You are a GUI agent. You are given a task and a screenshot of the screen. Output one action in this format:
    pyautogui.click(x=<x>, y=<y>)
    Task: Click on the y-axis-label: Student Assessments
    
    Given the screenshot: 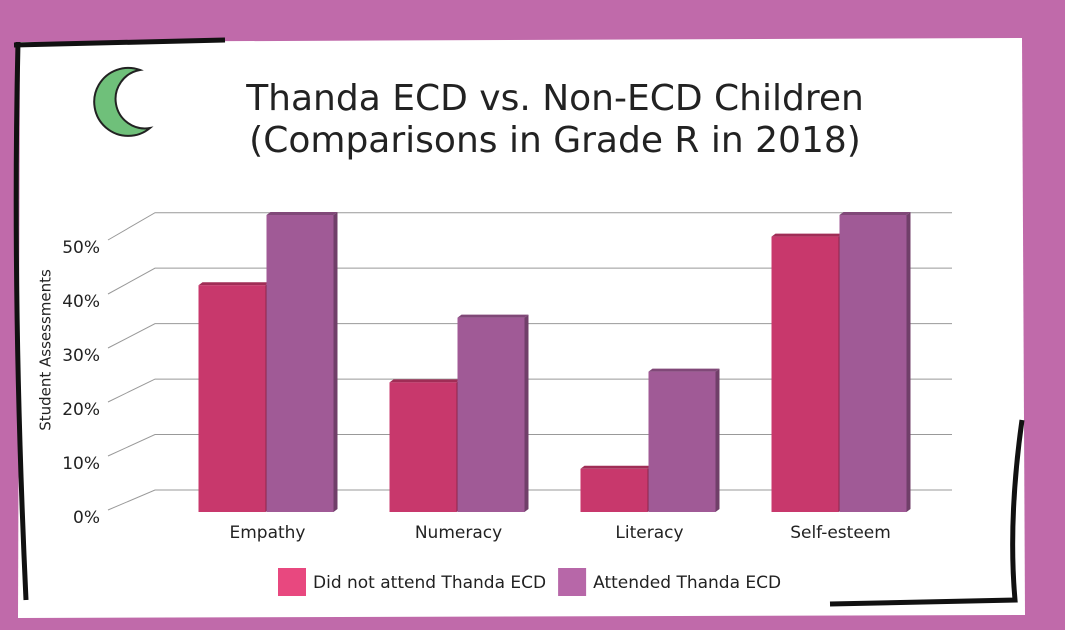 What is the action you would take?
    pyautogui.click(x=46, y=350)
    